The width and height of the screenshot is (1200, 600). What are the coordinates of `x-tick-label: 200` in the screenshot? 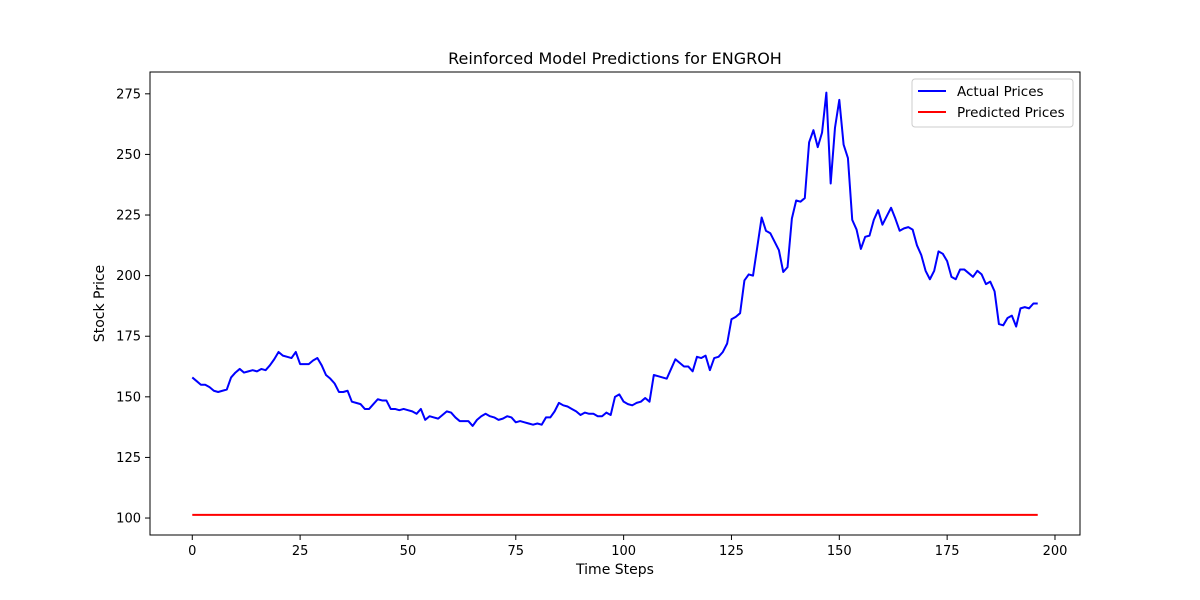 It's located at (1055, 551).